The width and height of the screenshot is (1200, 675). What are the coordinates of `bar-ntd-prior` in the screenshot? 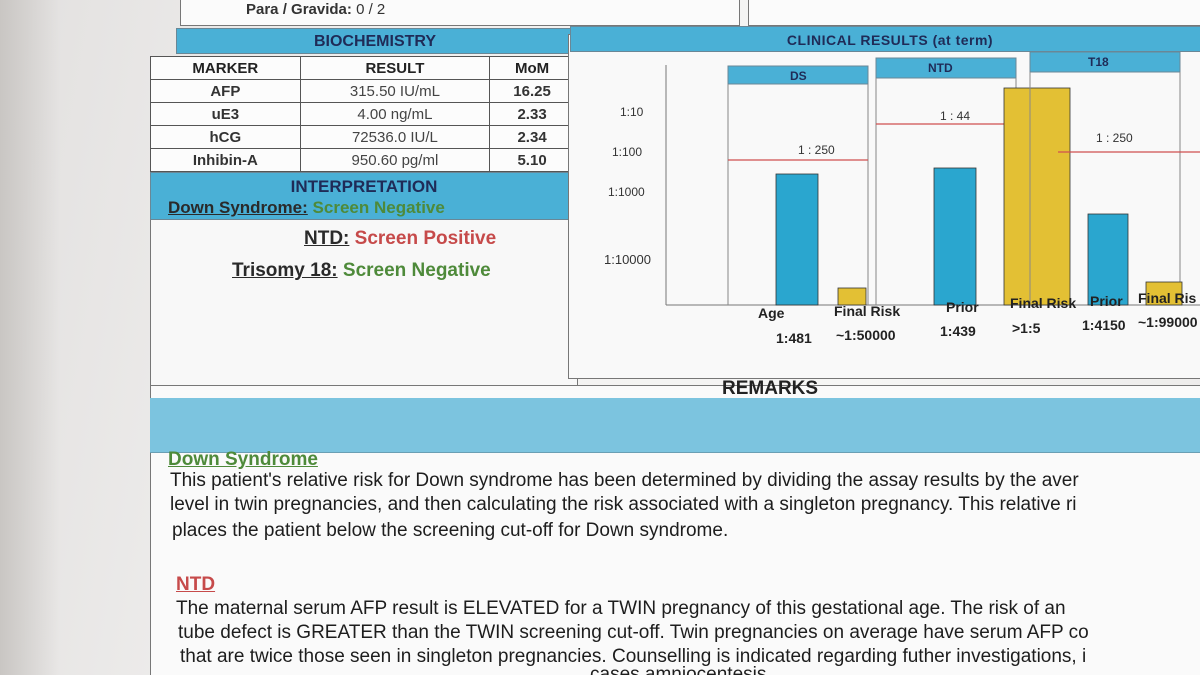 It's located at (955, 236).